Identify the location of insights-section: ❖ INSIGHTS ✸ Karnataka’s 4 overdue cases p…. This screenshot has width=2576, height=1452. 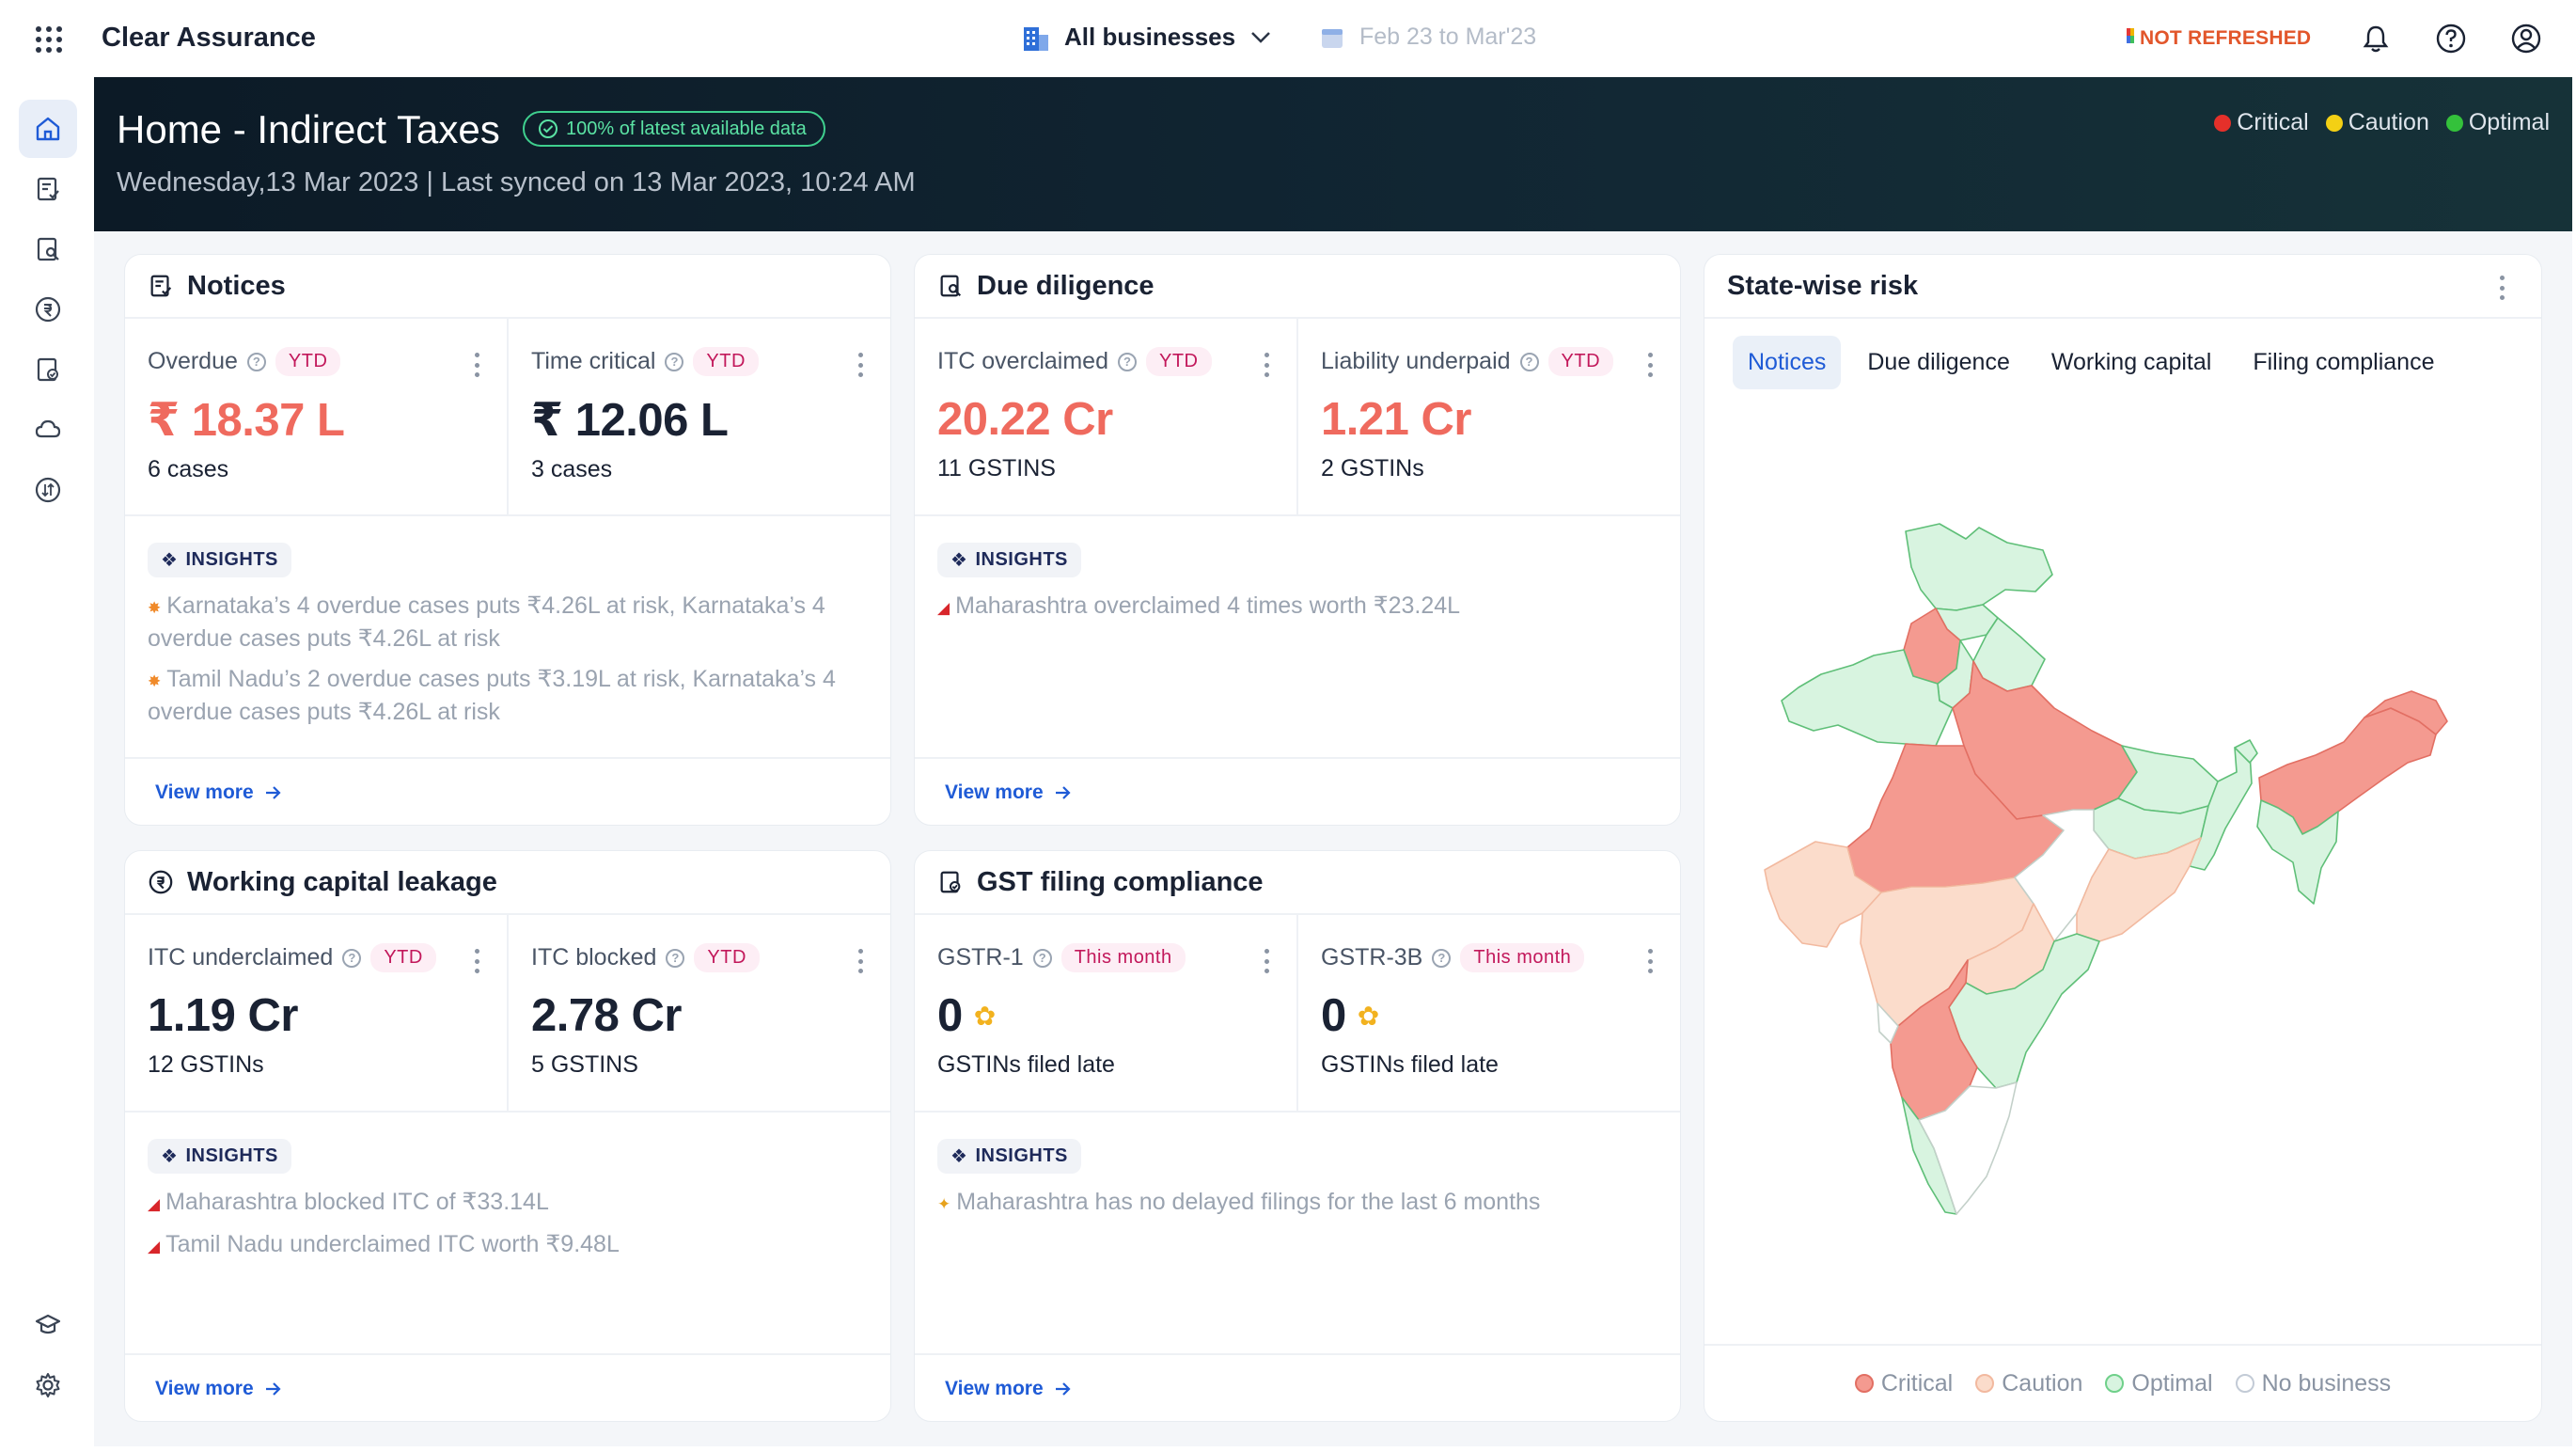
(508, 638).